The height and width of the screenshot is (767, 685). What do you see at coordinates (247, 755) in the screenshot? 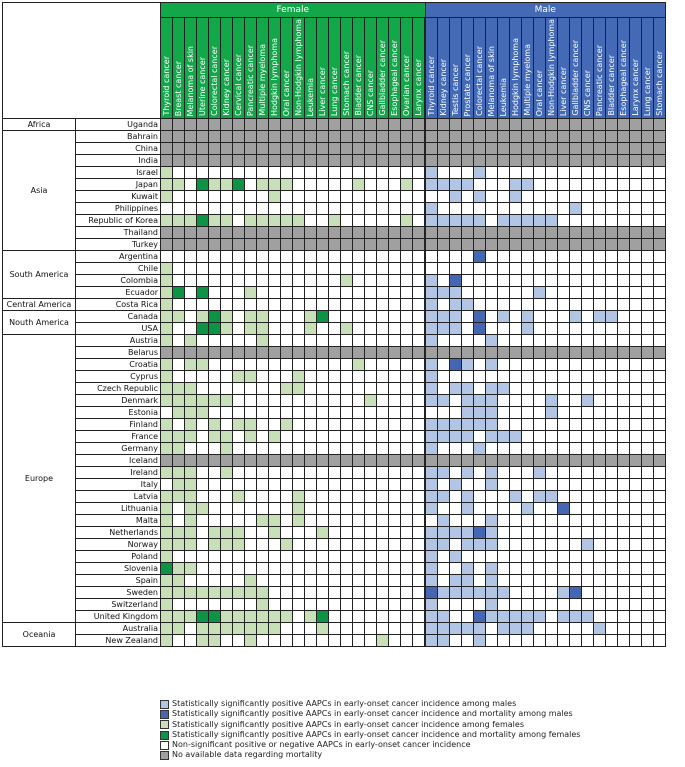
I see `legend-label: No available data regarding mortality` at bounding box center [247, 755].